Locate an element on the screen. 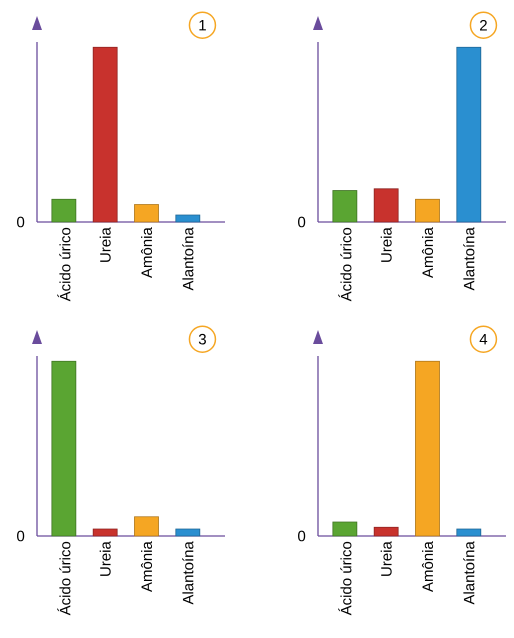  chart-title: 4 is located at coordinates (484, 339).